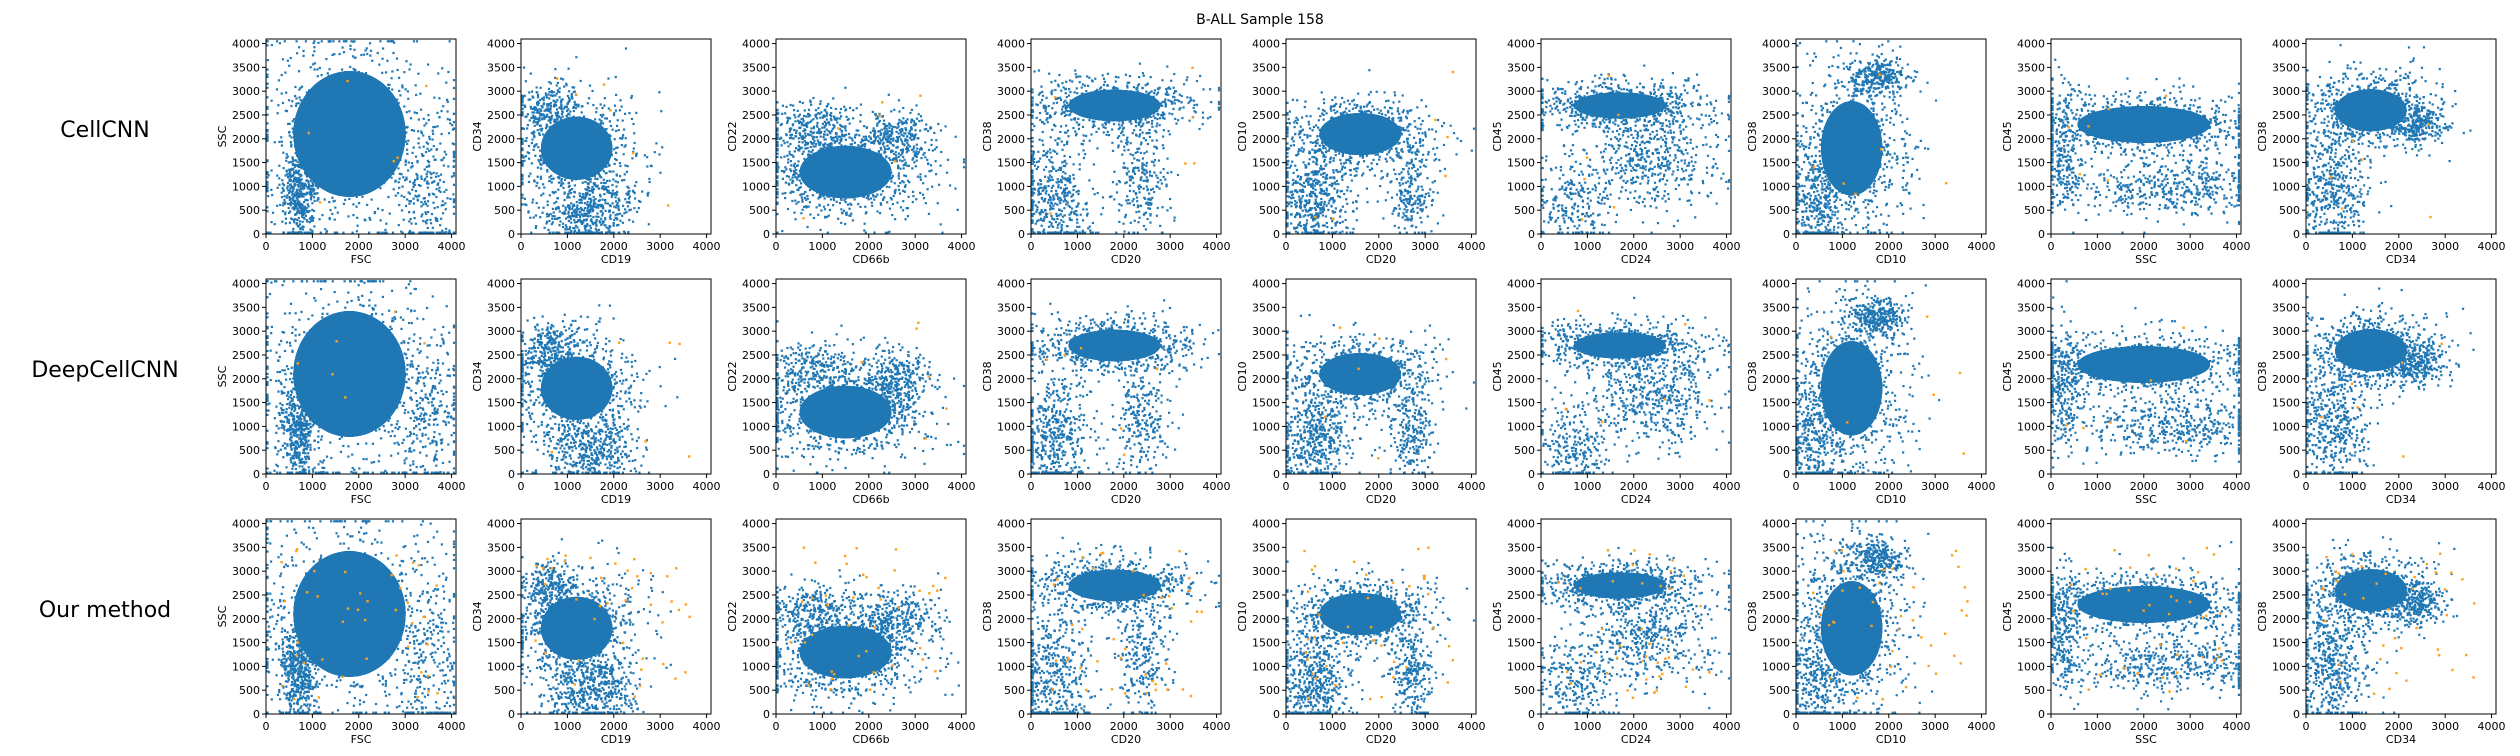 The width and height of the screenshot is (2520, 756). What do you see at coordinates (732, 136) in the screenshot?
I see `y-axis-label: CD22` at bounding box center [732, 136].